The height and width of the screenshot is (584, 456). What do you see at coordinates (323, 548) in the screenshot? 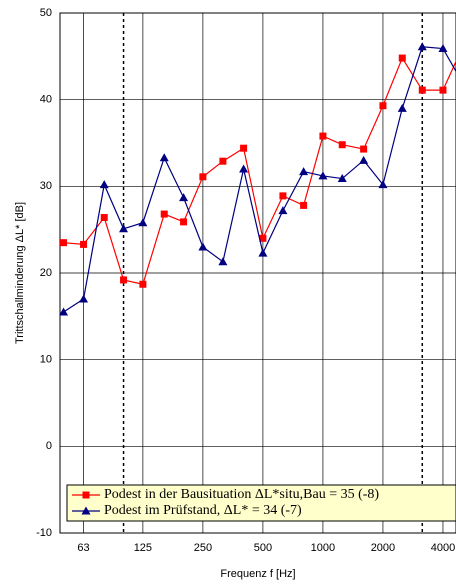
I see `x-tick-label: 1000` at bounding box center [323, 548].